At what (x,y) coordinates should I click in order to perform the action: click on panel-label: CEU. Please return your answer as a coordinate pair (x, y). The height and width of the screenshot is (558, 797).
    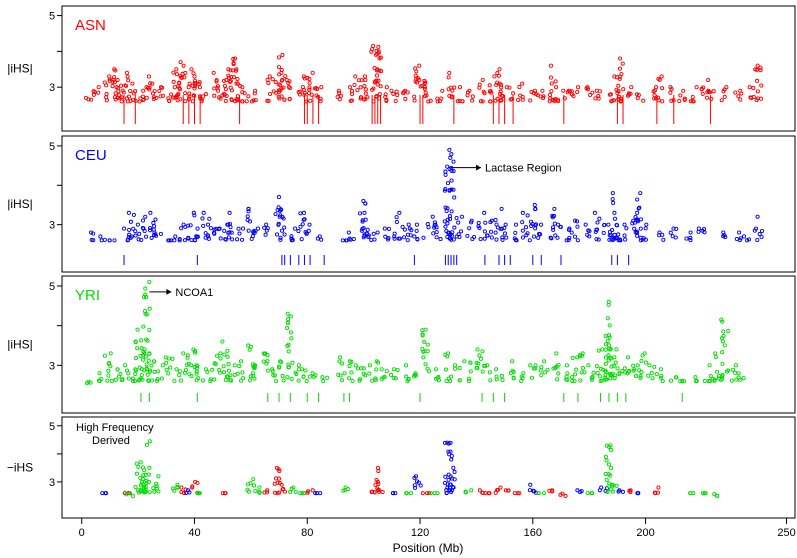
    Looking at the image, I should click on (91, 155).